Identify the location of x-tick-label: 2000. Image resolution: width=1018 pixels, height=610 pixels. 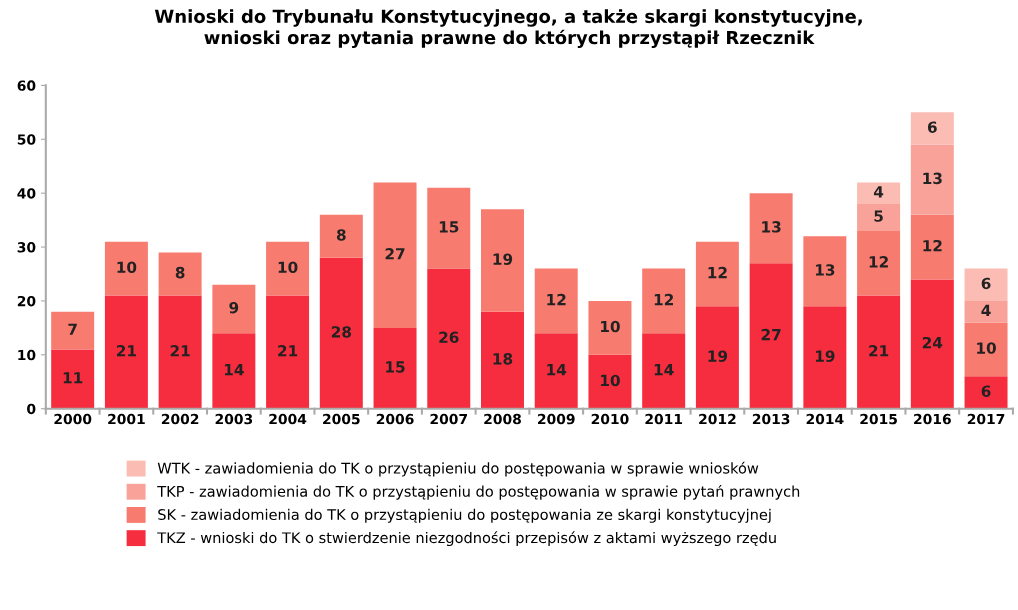
(73, 419).